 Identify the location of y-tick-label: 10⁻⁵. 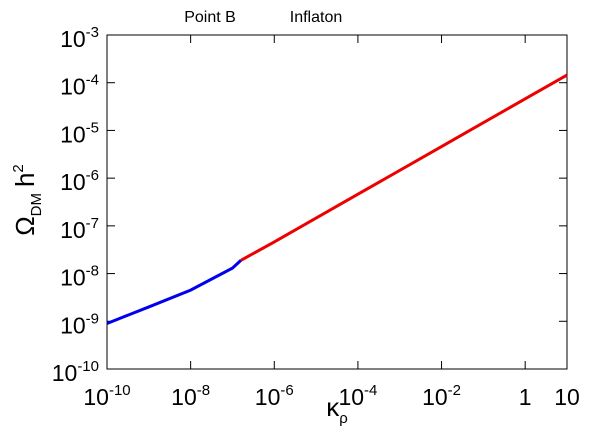
(79, 133).